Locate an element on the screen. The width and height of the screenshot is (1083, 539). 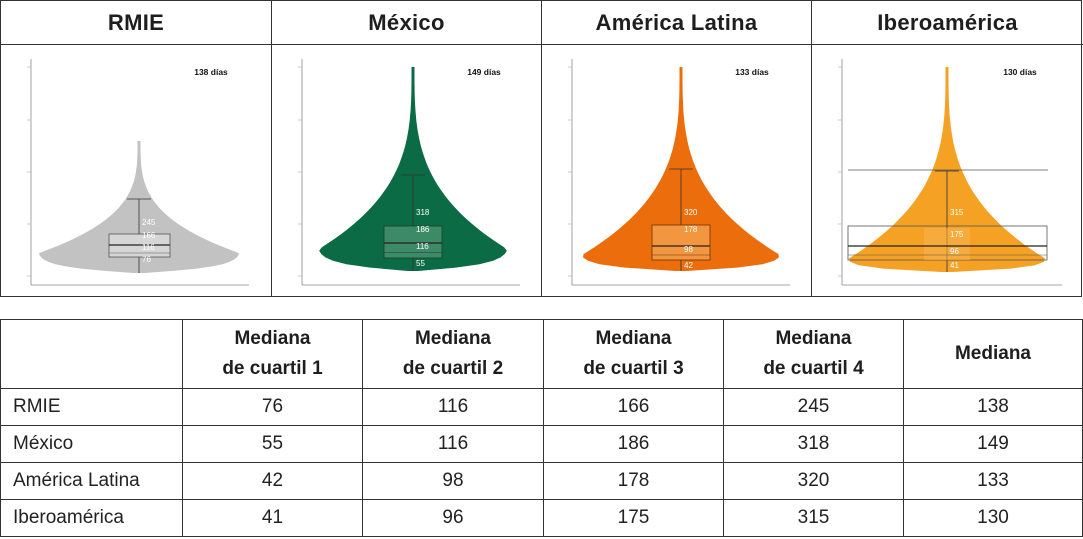
violin-panel: Iberoamérica 315 175 96 41 130 días is located at coordinates (947, 149).